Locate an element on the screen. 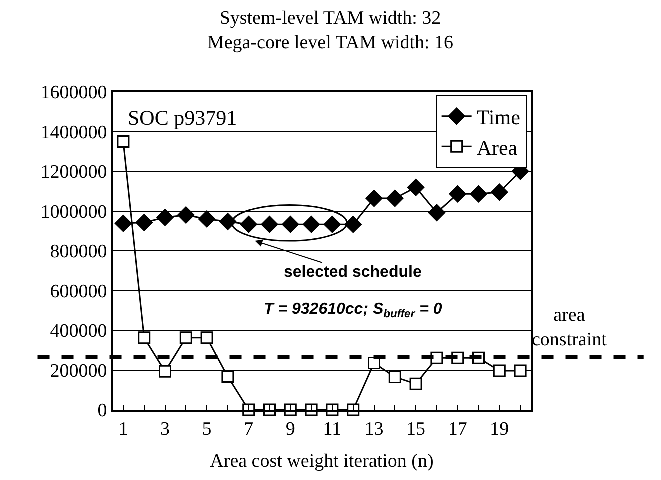  y-tick-label: 1600000 is located at coordinates (74, 93).